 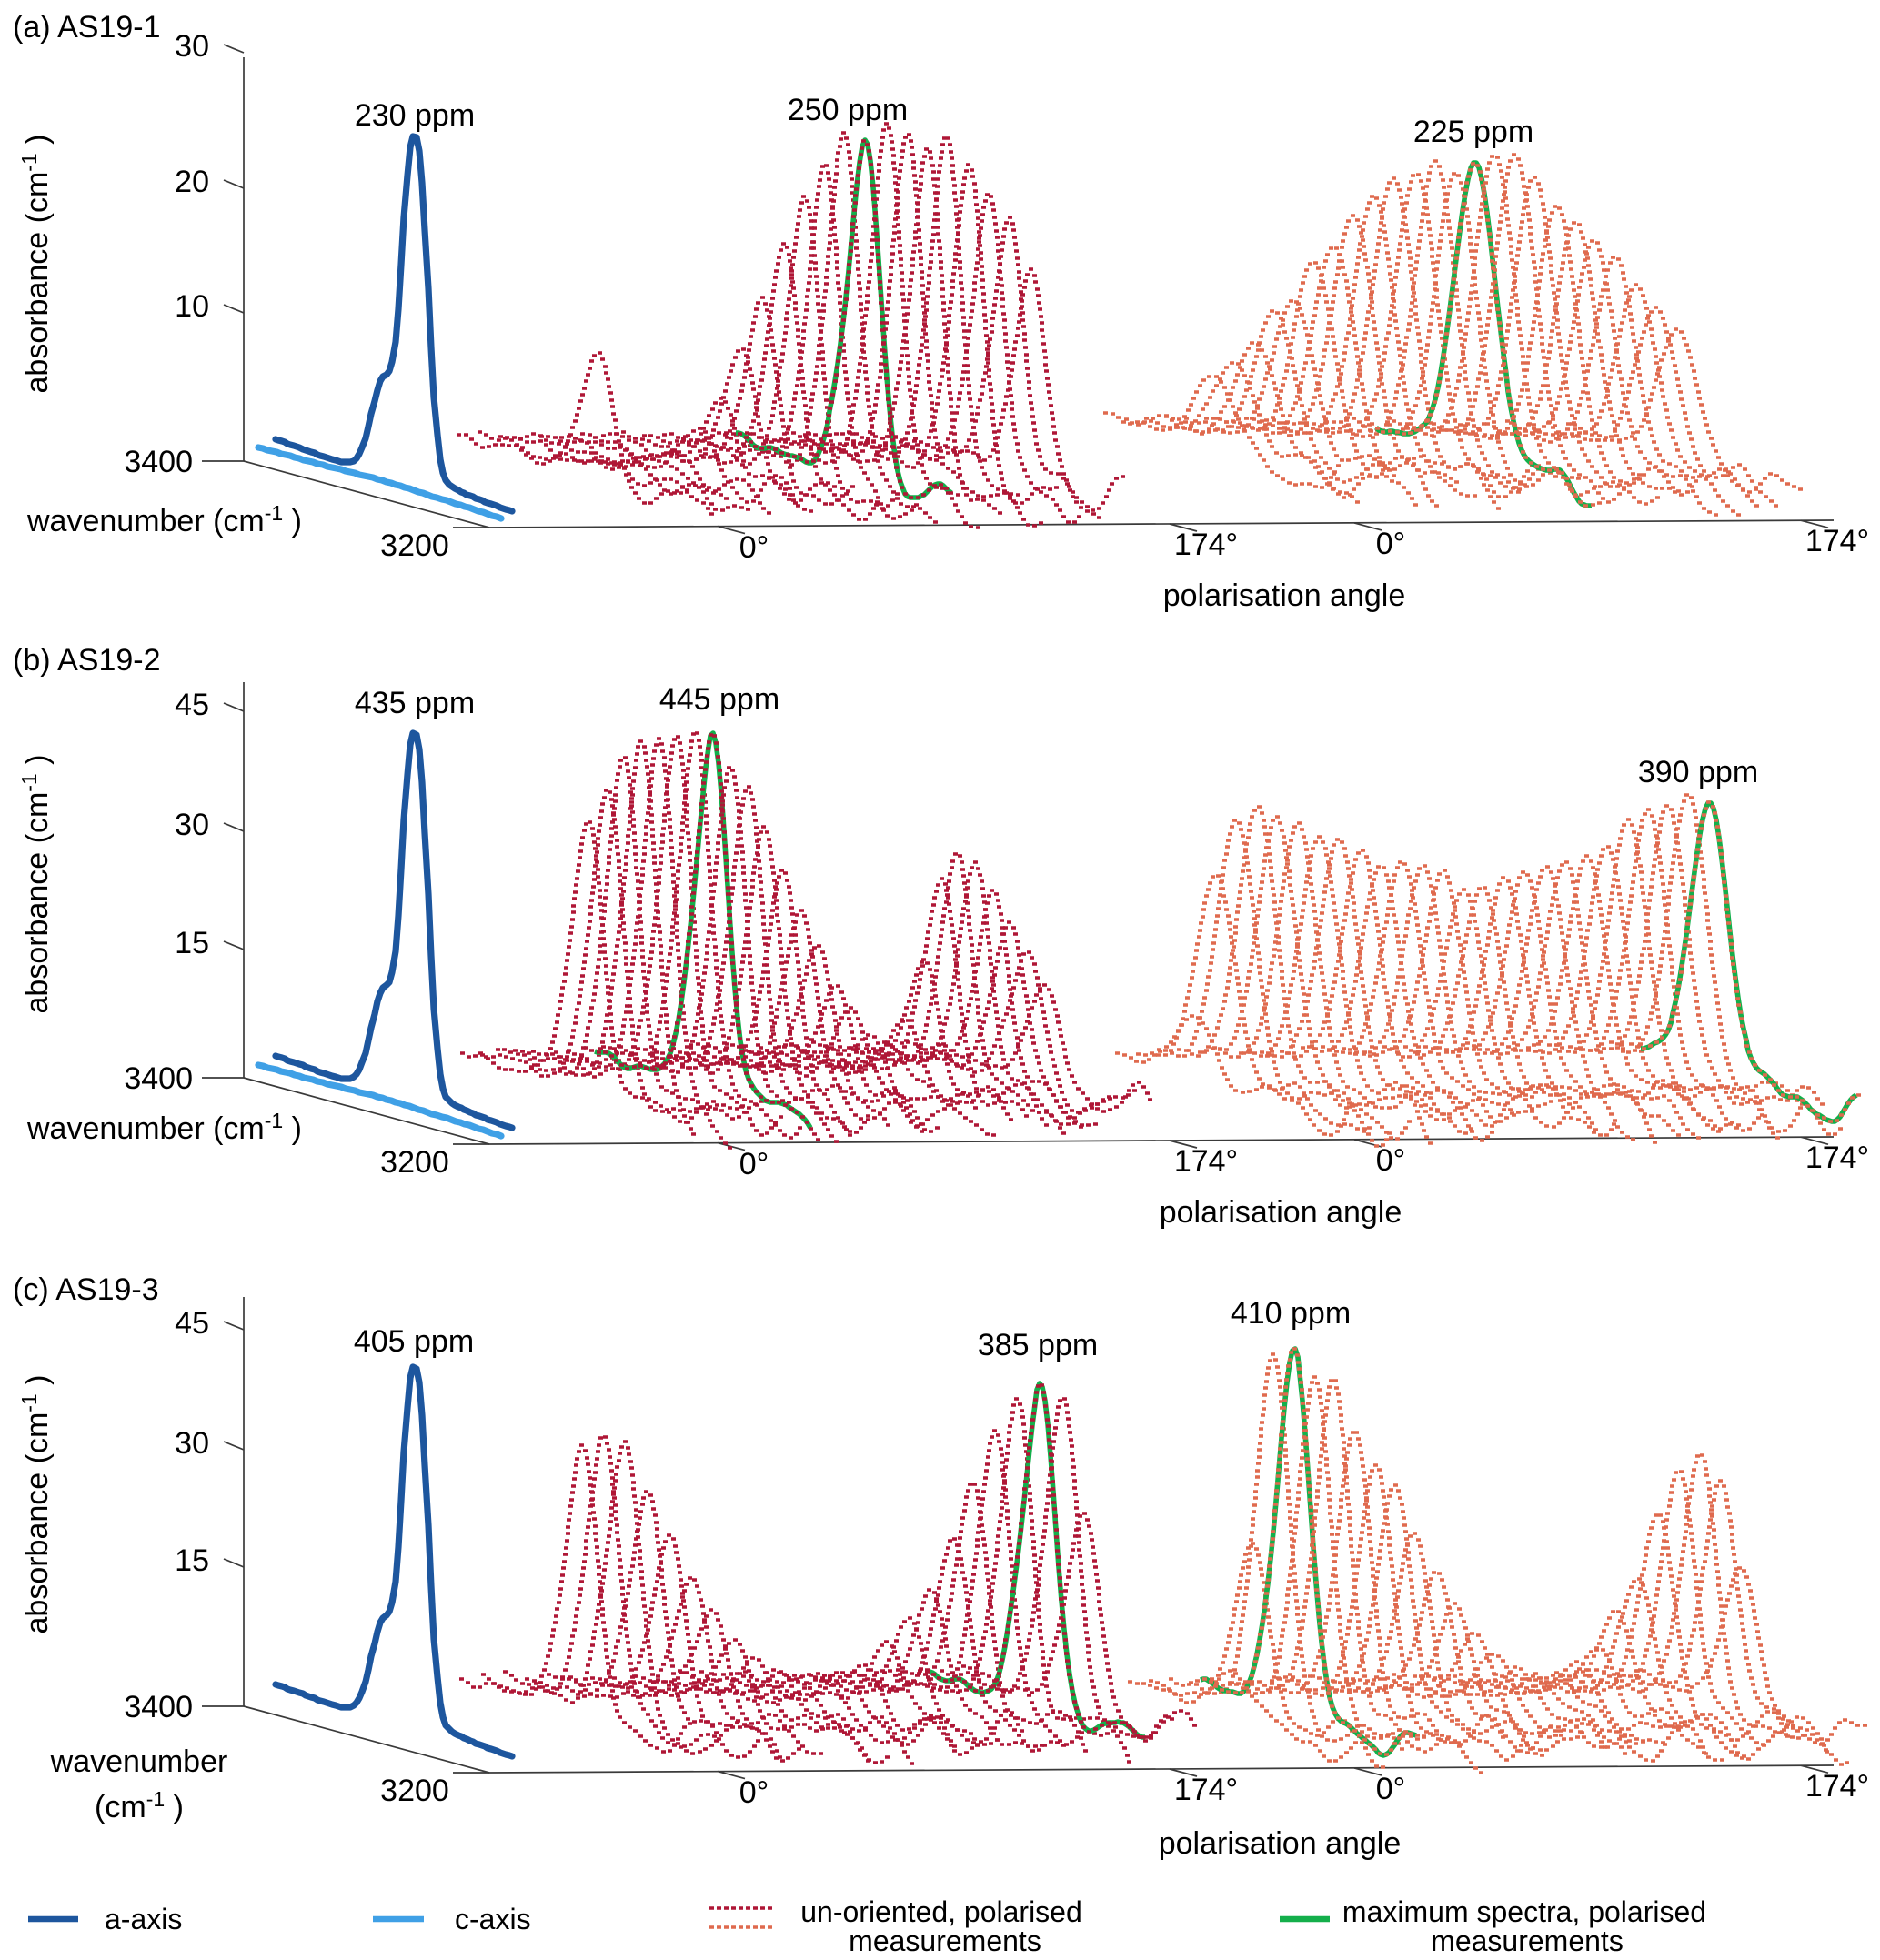 I want to click on svg-text: 390 ppm, so click(x=1698, y=772).